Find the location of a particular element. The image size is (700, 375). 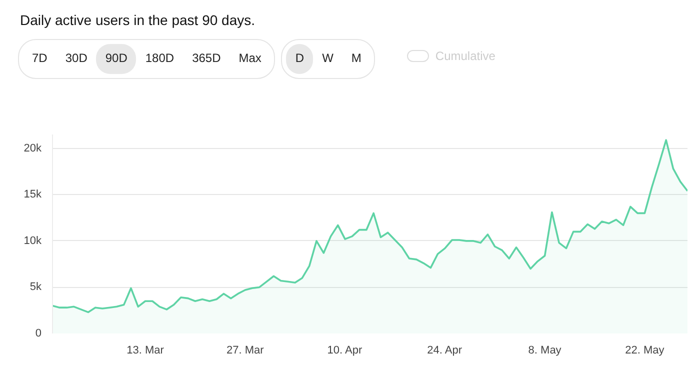

text: 365D is located at coordinates (206, 59).